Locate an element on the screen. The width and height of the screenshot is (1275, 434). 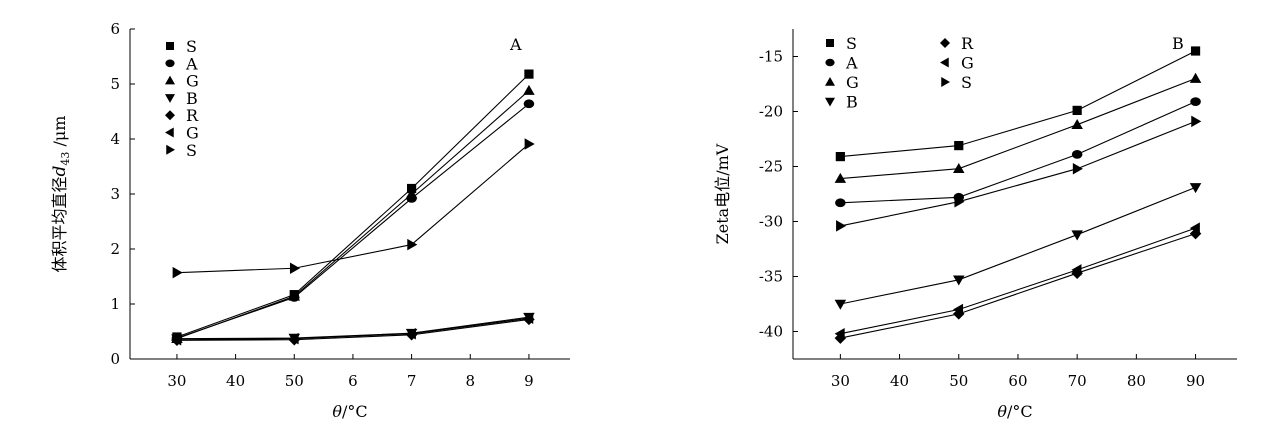
x-tick-label: 9 is located at coordinates (529, 381).